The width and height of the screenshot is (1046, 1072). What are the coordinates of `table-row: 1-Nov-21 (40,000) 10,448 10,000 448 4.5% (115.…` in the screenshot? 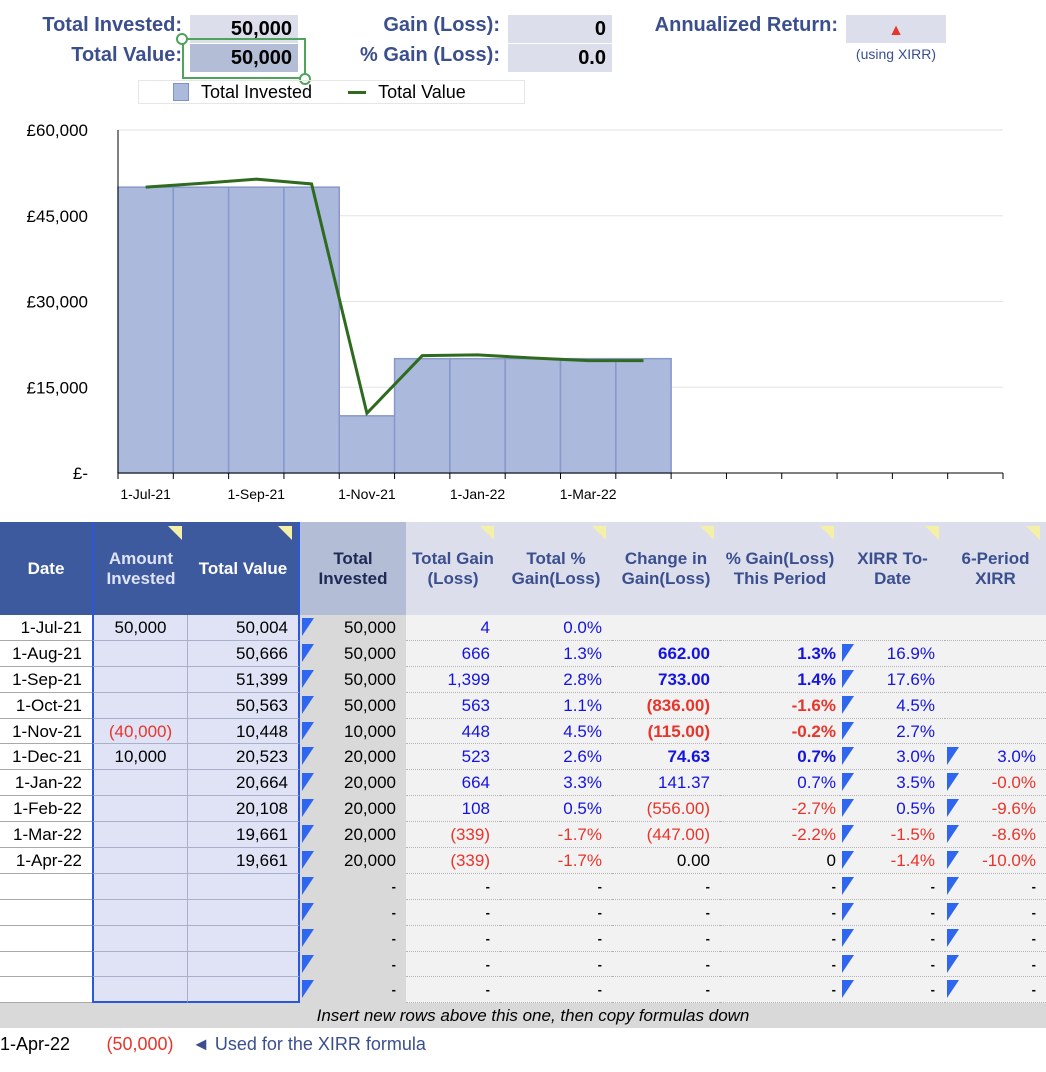 It's located at (523, 731).